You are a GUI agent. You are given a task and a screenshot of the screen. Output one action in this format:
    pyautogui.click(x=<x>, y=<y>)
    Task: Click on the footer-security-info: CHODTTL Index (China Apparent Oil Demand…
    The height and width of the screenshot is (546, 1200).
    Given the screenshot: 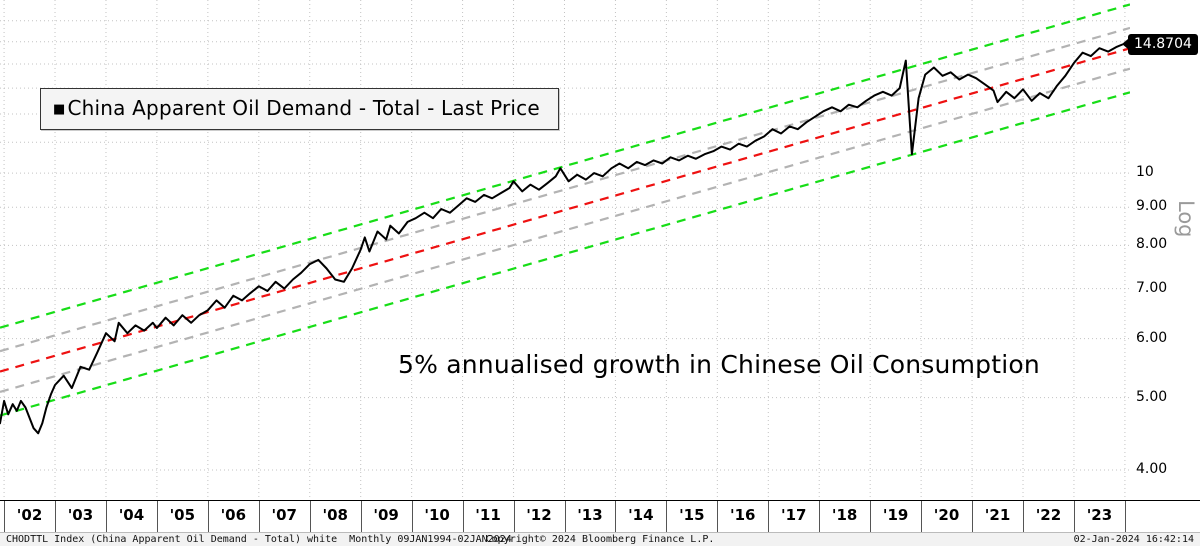 What is the action you would take?
    pyautogui.click(x=259, y=539)
    